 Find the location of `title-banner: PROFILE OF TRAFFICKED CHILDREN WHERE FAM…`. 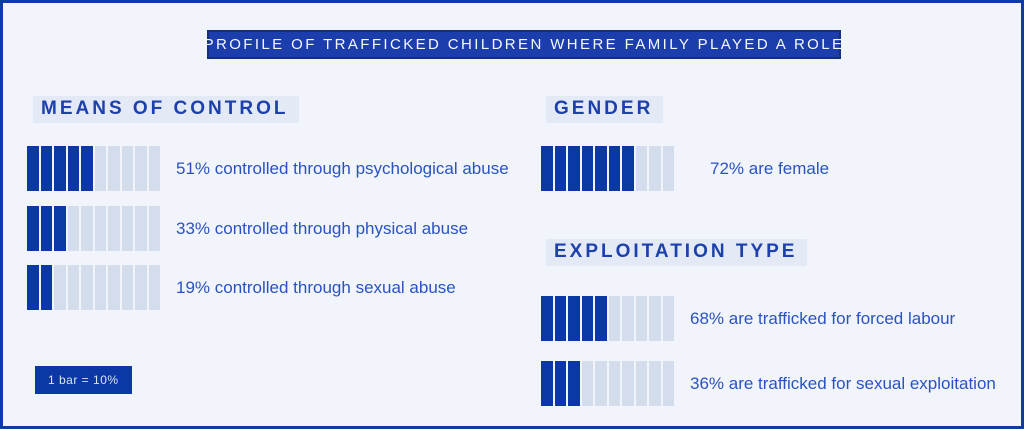

title-banner: PROFILE OF TRAFFICKED CHILDREN WHERE FAM… is located at coordinates (523, 44).